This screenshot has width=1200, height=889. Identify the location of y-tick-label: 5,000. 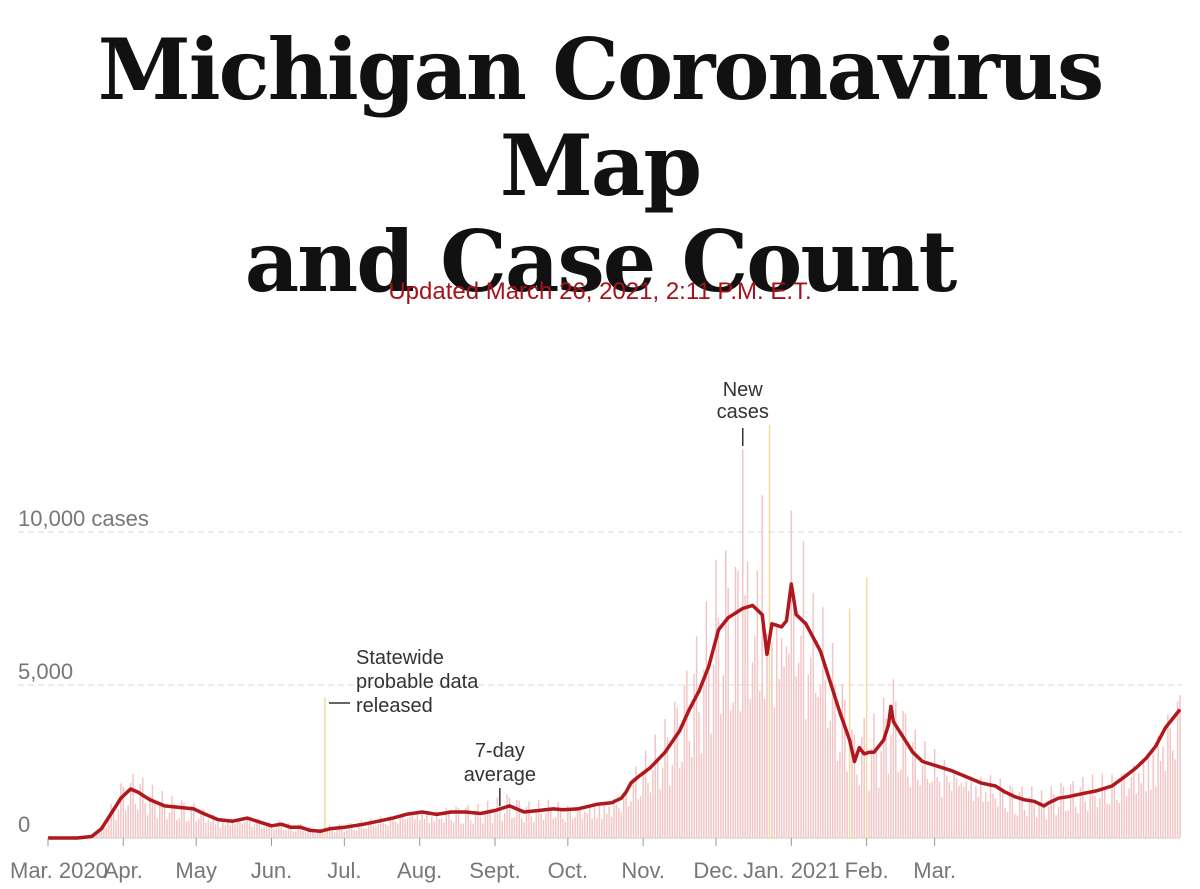
(45, 671).